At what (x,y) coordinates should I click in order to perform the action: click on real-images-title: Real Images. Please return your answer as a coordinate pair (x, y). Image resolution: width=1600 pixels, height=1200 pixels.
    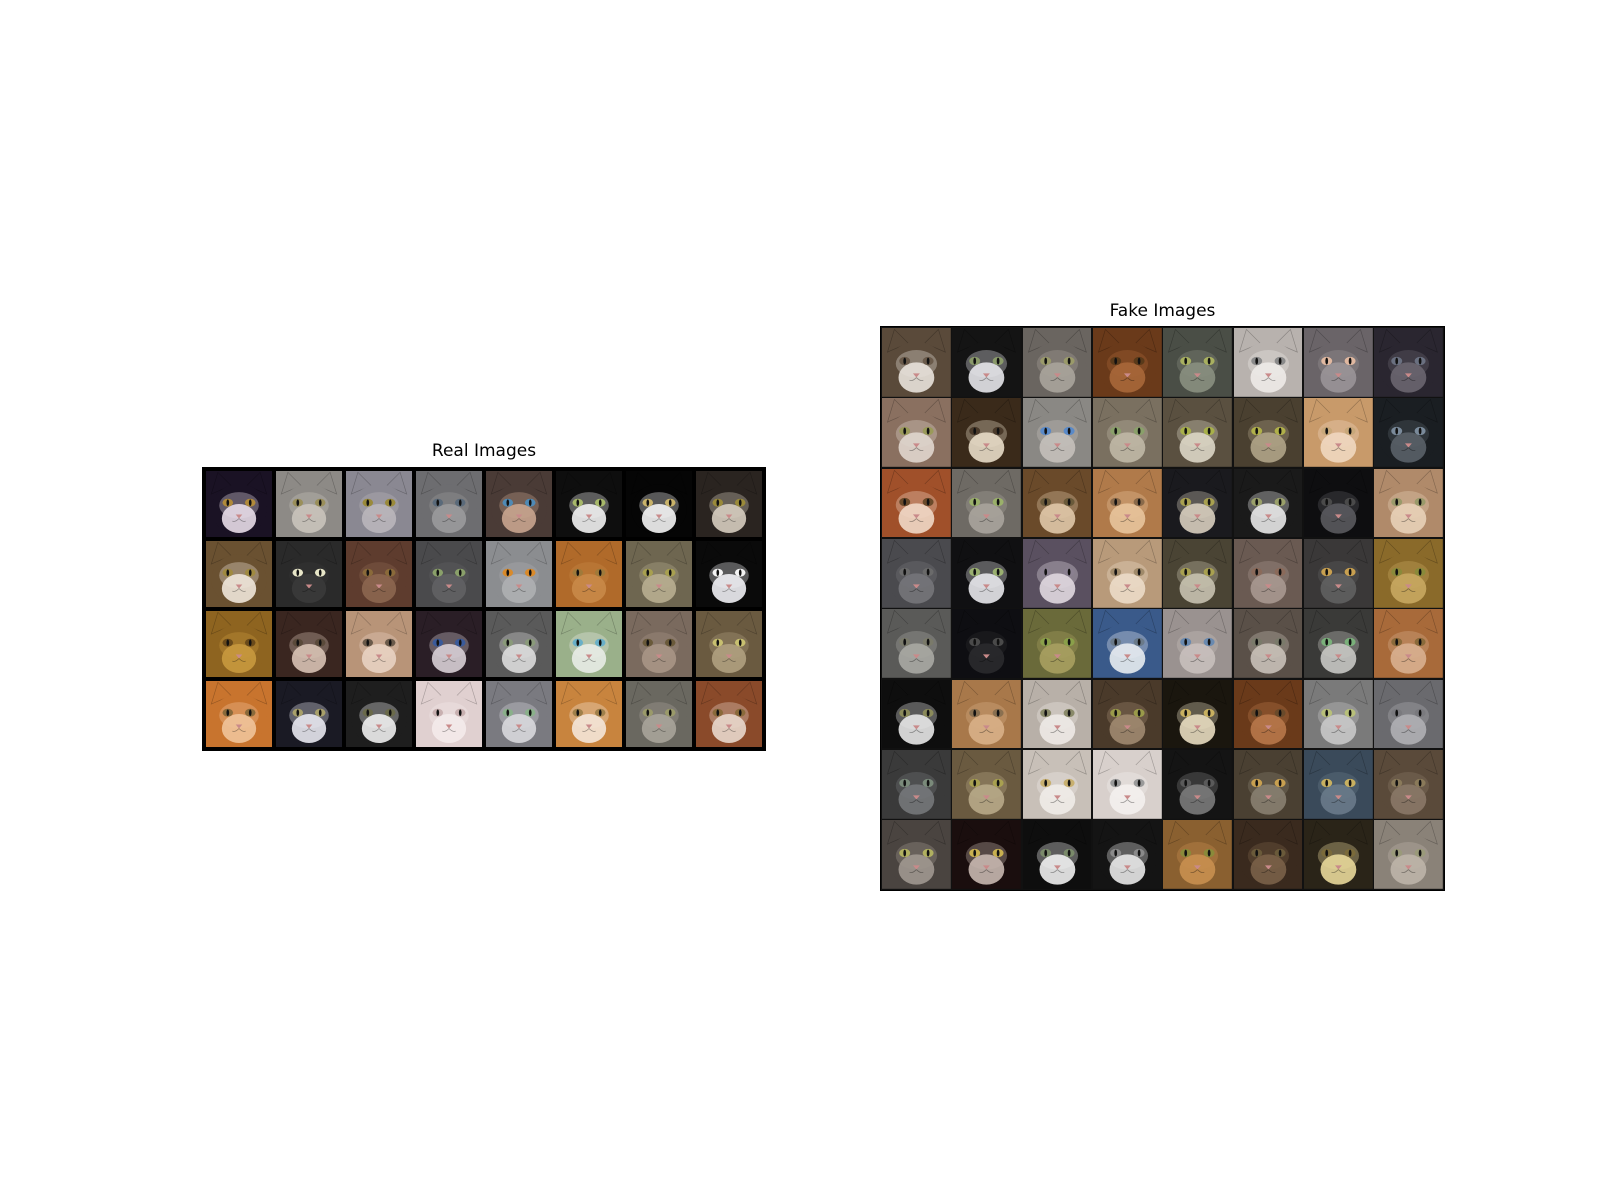
    Looking at the image, I should click on (484, 451).